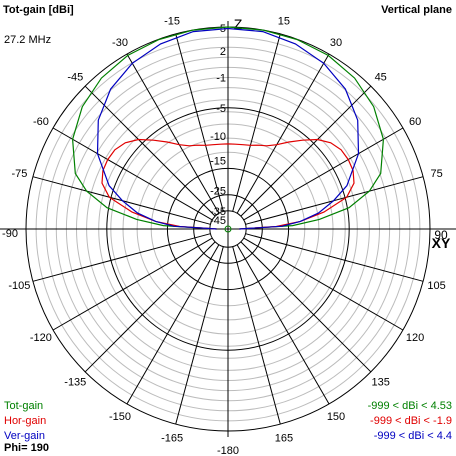  Describe the element at coordinates (75, 77) in the screenshot. I see `angle-label: -45` at that location.